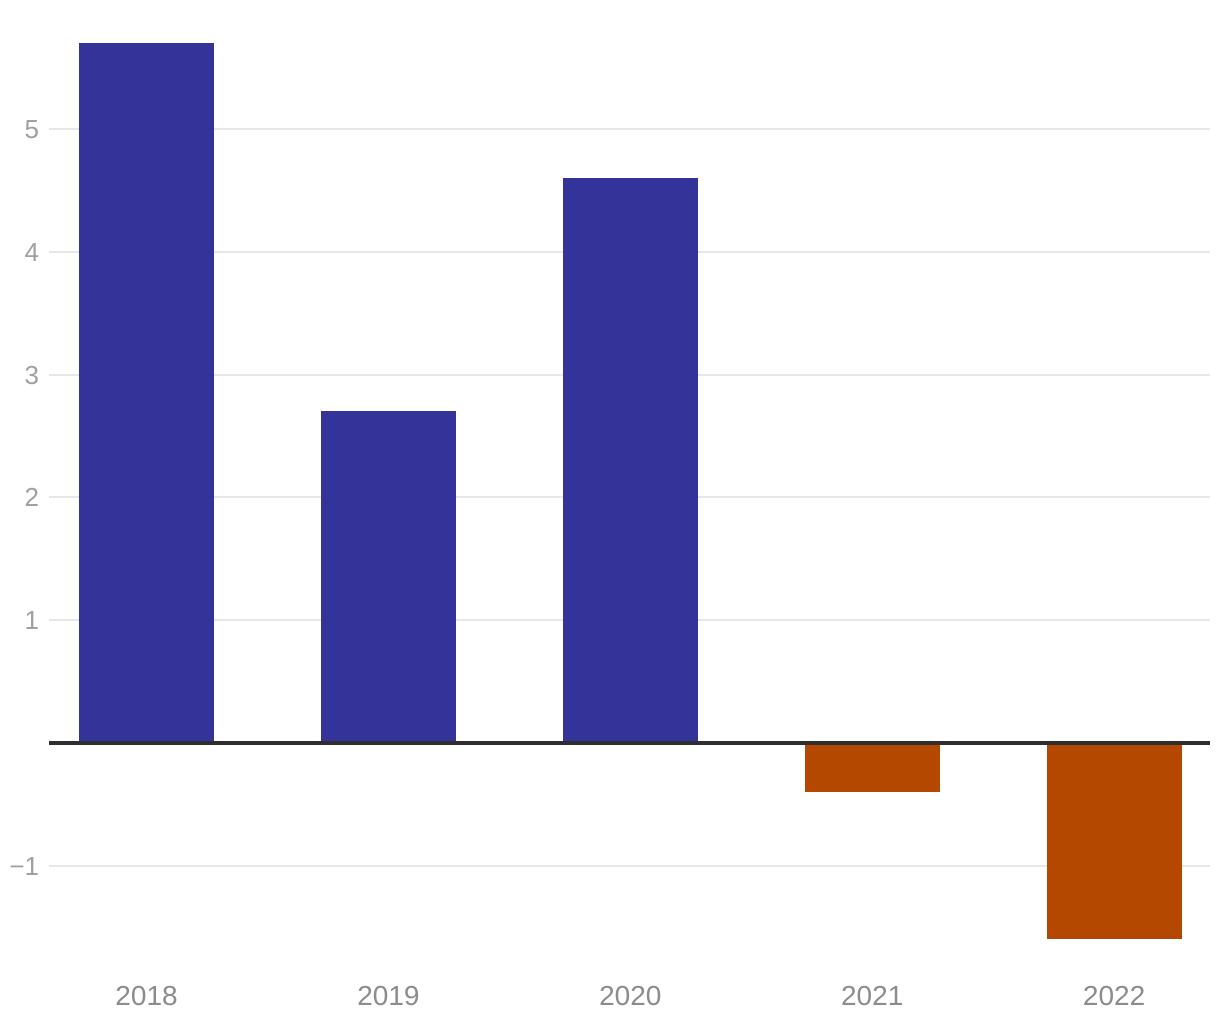 The image size is (1220, 1020). Describe the element at coordinates (146, 393) in the screenshot. I see `bar-2018` at that location.